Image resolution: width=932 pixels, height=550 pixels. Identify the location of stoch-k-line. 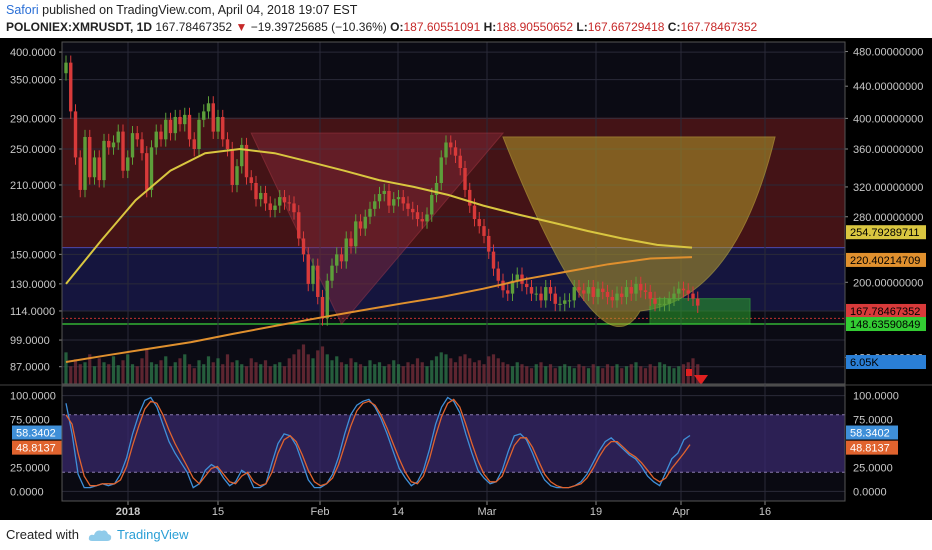
(378, 442).